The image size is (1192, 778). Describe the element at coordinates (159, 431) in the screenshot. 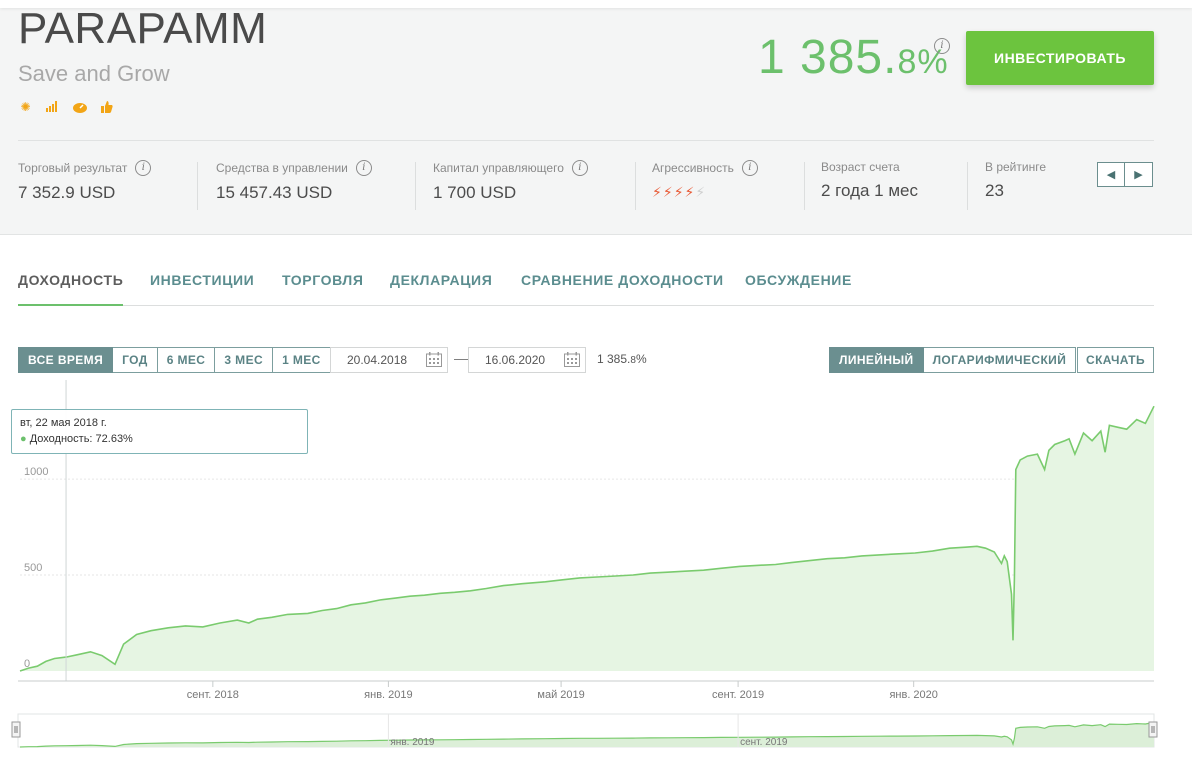

I see `chart-tooltip: вт, 22 мая 2018 г. ● Доходность: 72.63%` at that location.